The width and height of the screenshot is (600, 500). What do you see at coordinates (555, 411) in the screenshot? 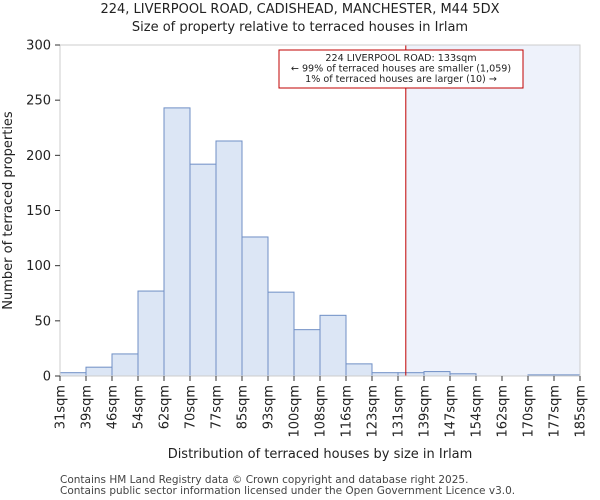
I see `x-tick-label: 177sqm` at bounding box center [555, 411].